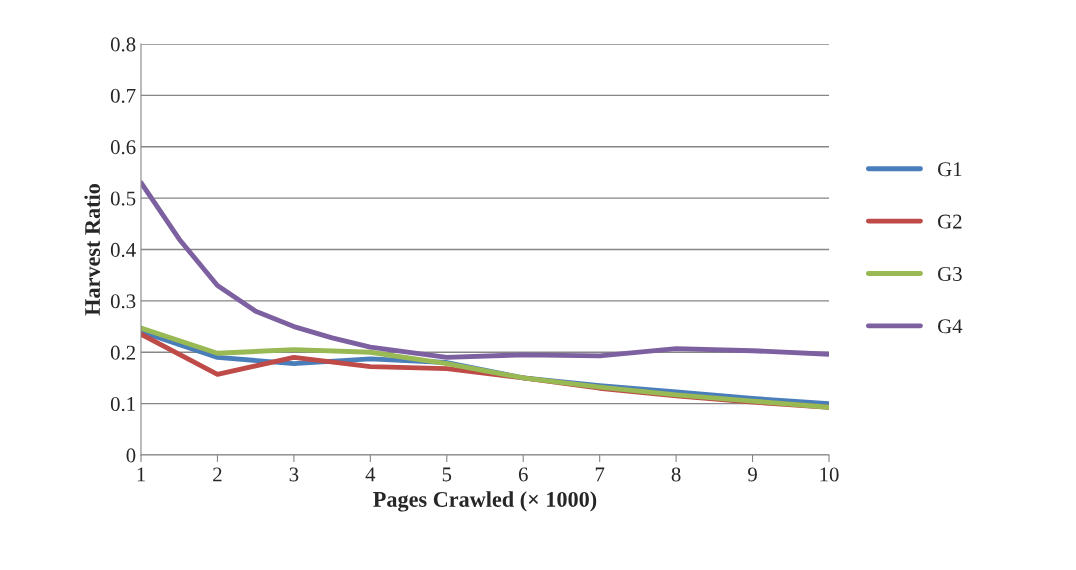 This screenshot has height=570, width=1076. What do you see at coordinates (600, 474) in the screenshot?
I see `x-tick-label: 7` at bounding box center [600, 474].